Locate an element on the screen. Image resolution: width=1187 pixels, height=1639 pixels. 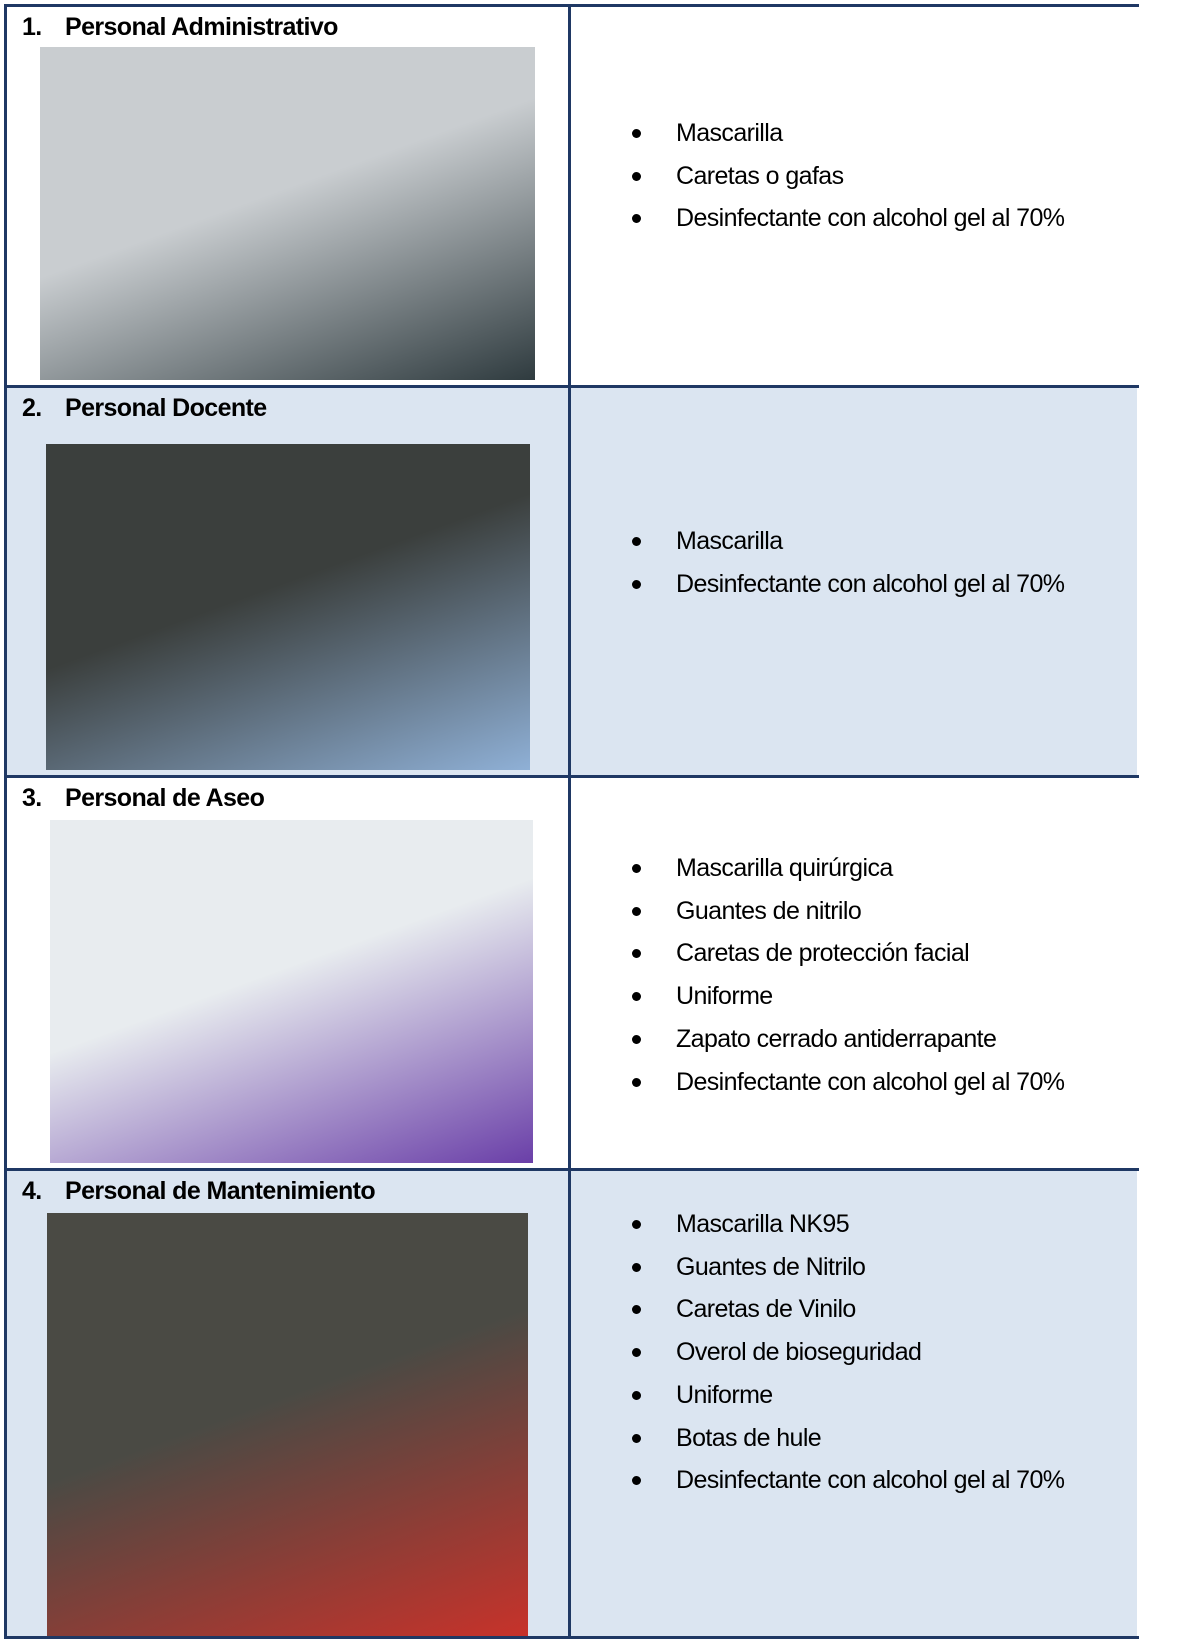
list-item: Guantes de nitrilo is located at coordinates (769, 910).